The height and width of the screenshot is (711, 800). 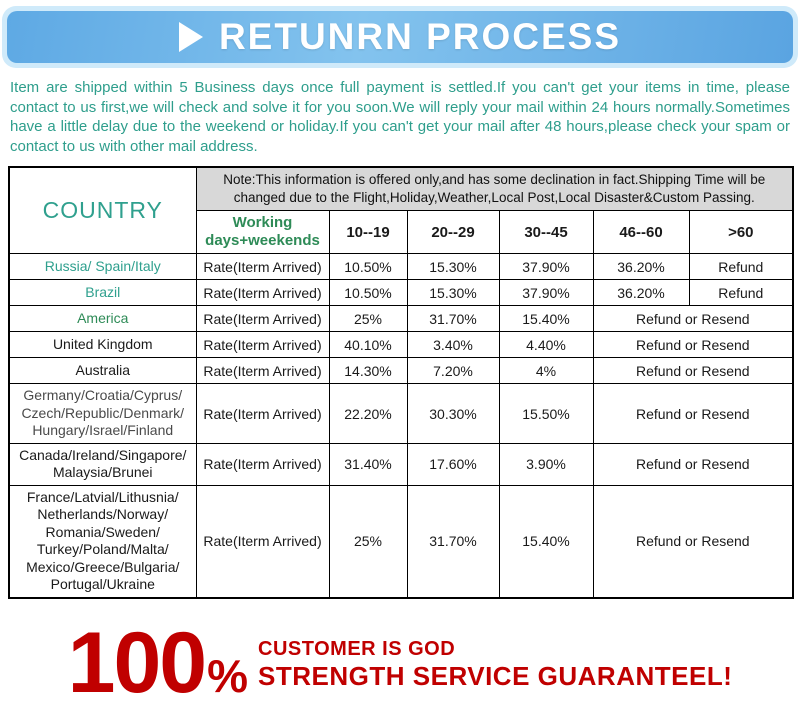 I want to click on working-days-header: Working days+weekends, so click(x=262, y=232).